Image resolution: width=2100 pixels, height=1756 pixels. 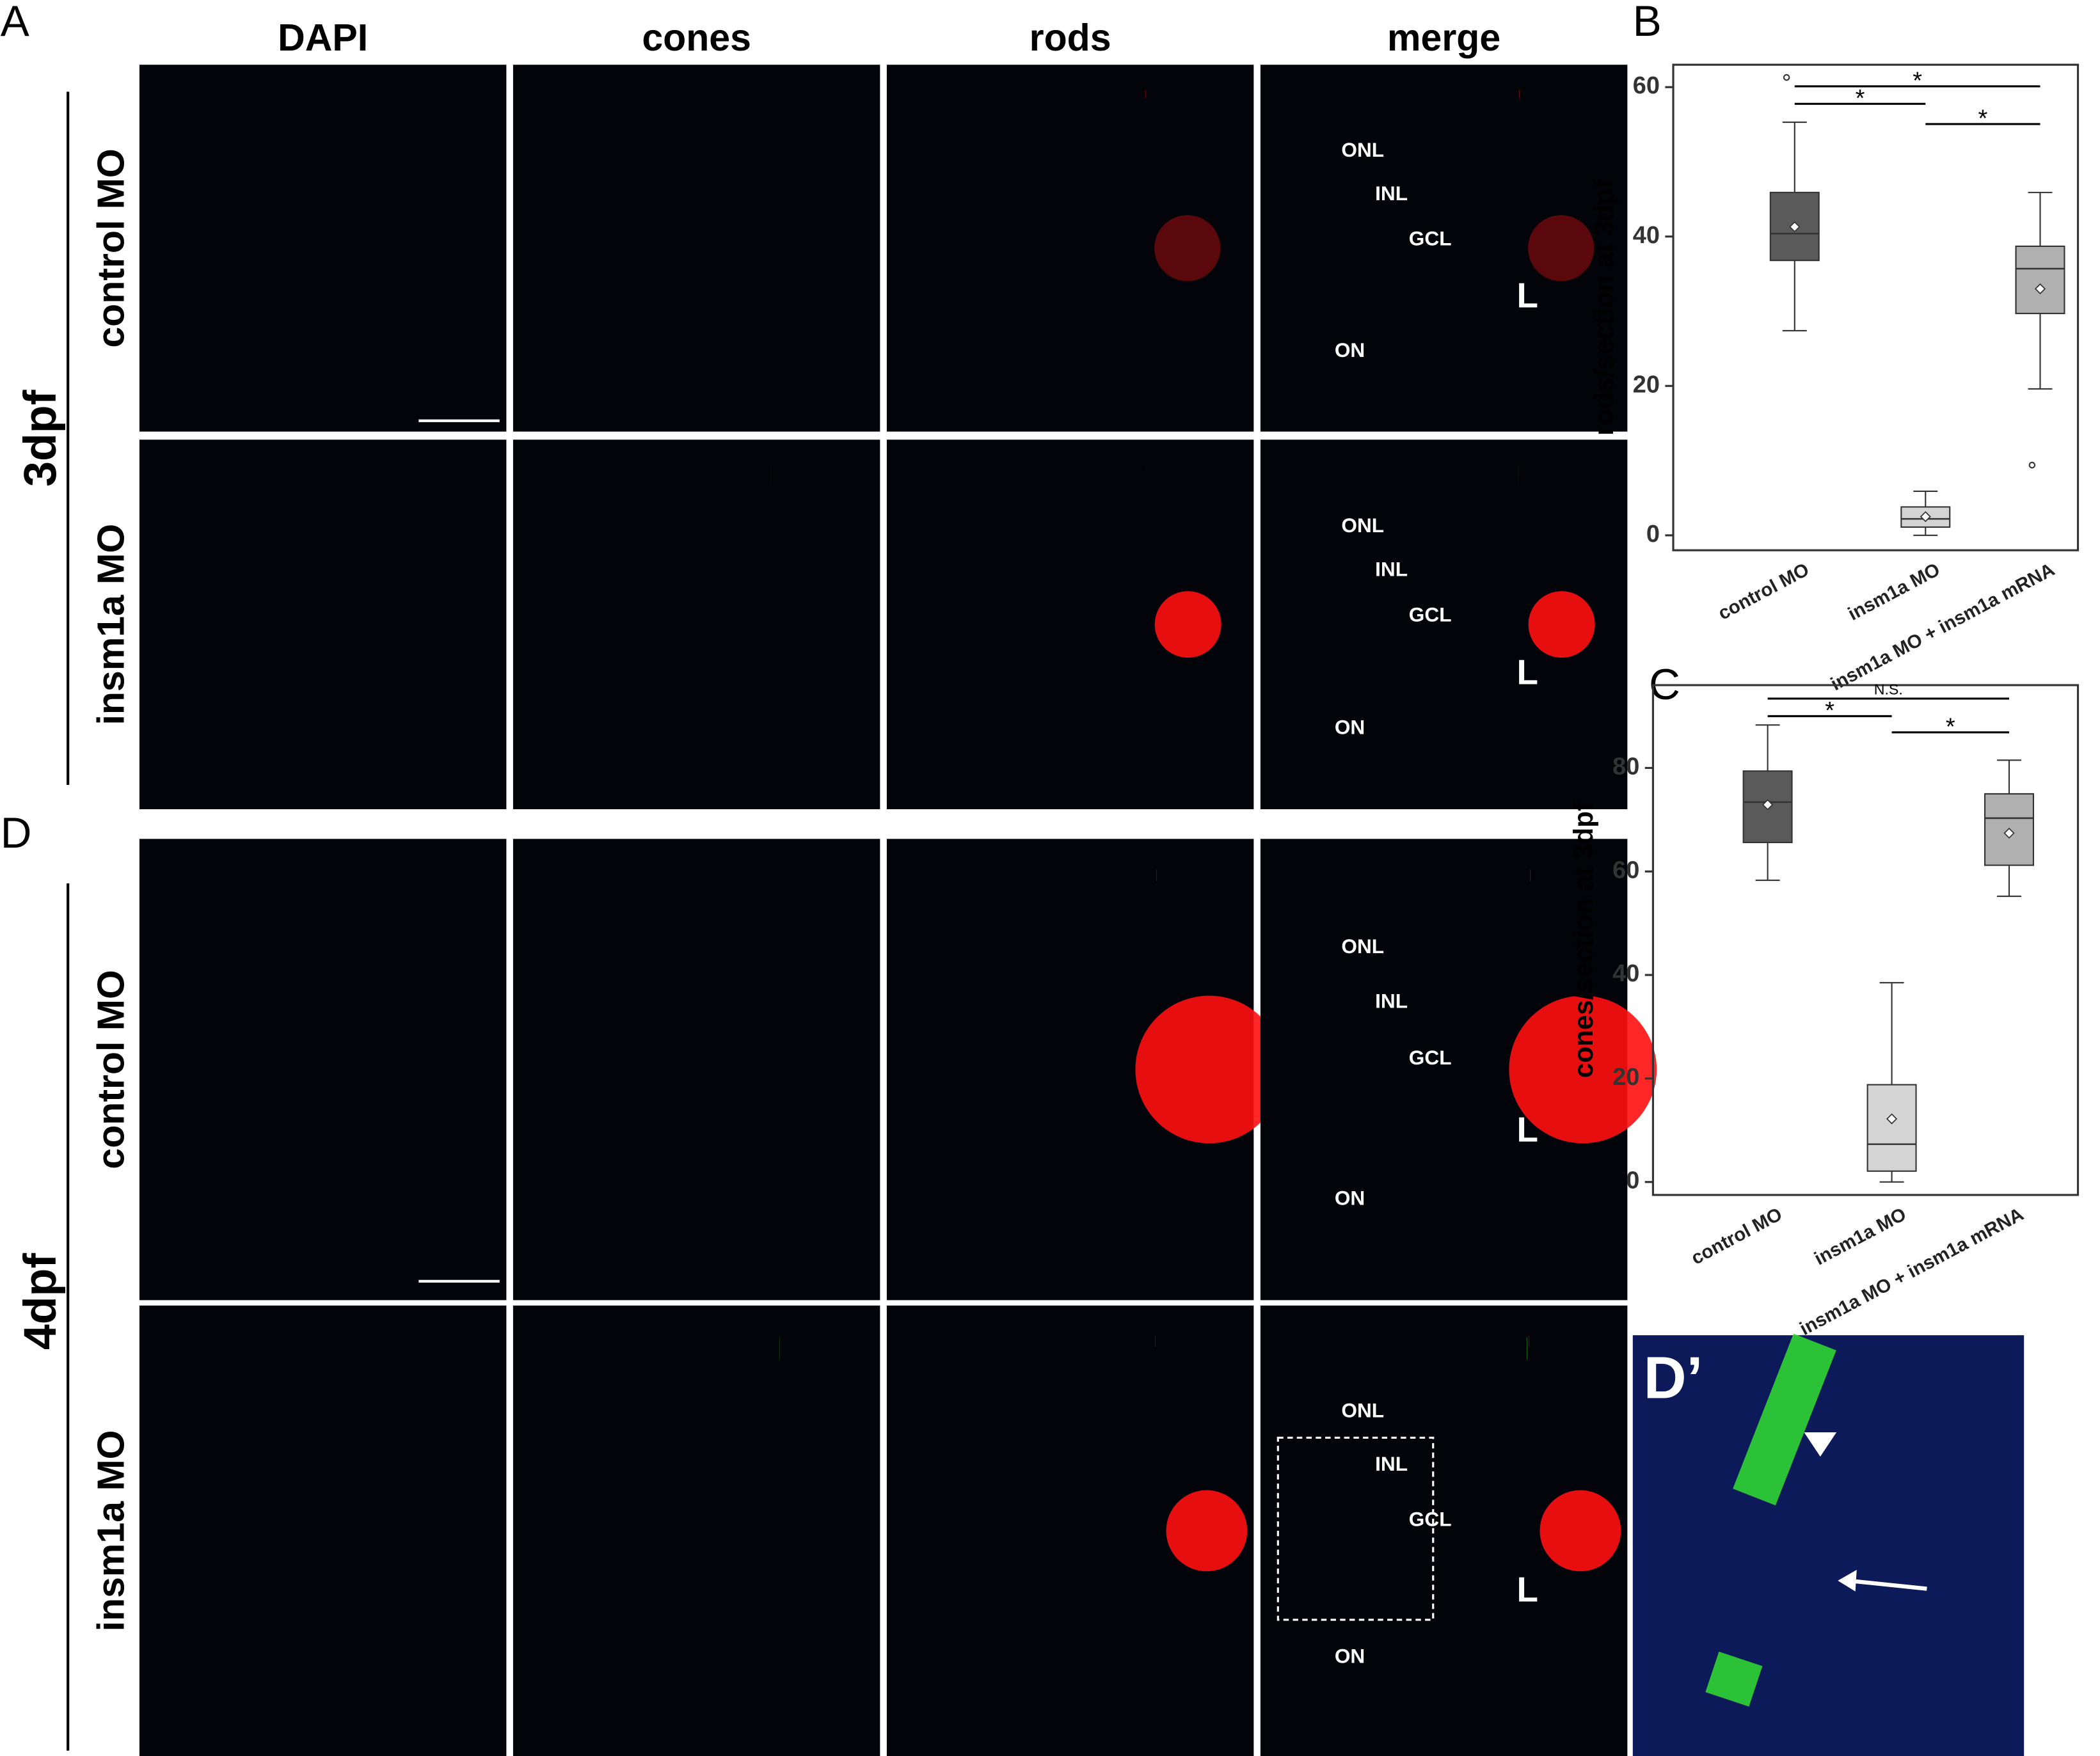 What do you see at coordinates (41, 1301) in the screenshot?
I see `stage-label: 4dpf` at bounding box center [41, 1301].